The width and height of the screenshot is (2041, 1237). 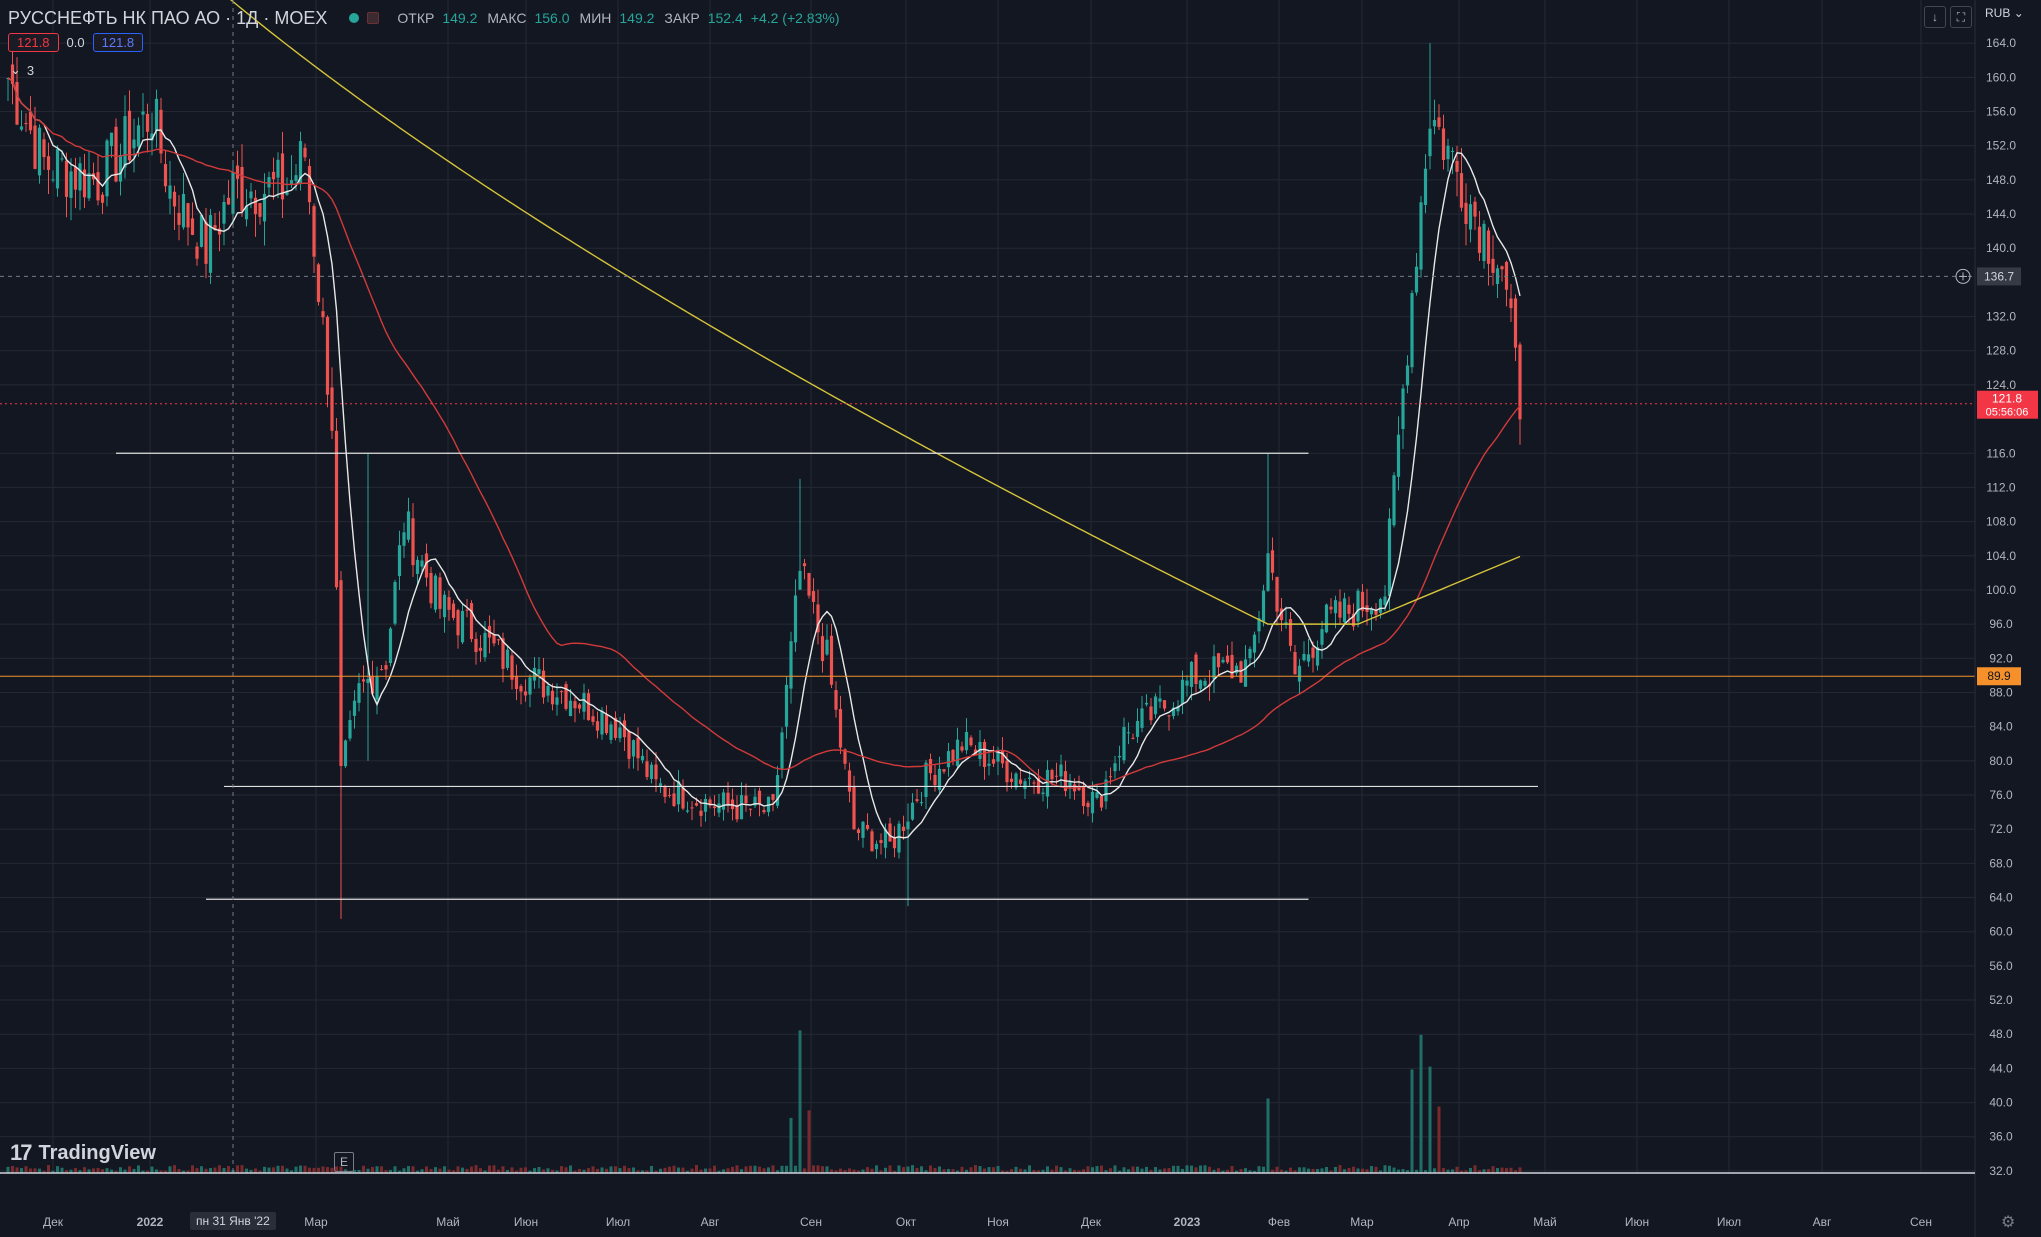 I want to click on price-axis-tick: 104.0, so click(x=2001, y=556).